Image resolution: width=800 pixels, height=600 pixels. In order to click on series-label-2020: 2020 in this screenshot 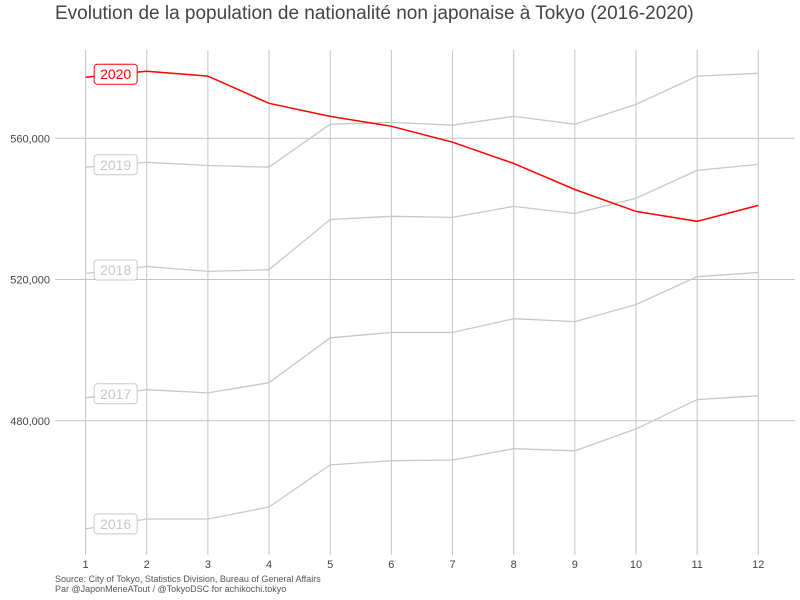, I will do `click(115, 74)`.